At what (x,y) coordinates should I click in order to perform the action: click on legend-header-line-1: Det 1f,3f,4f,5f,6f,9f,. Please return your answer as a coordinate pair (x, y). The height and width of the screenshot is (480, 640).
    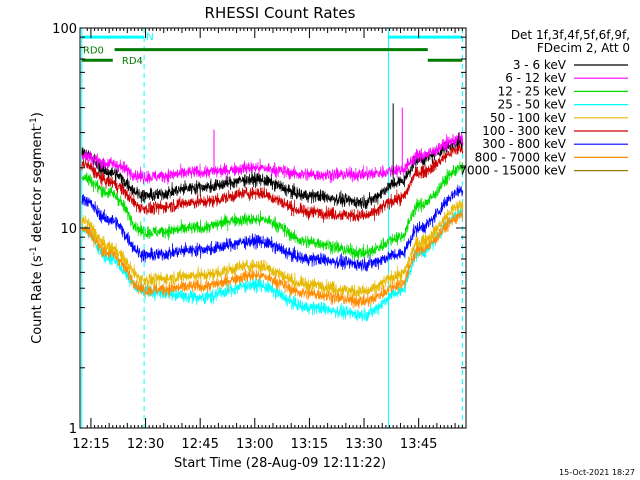
    Looking at the image, I should click on (570, 35).